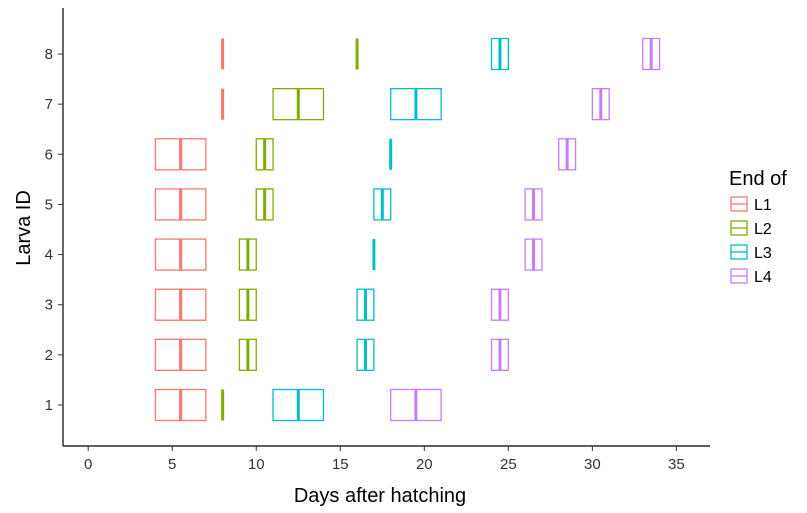 The height and width of the screenshot is (513, 807). What do you see at coordinates (49, 54) in the screenshot?
I see `y-tick-label: 8` at bounding box center [49, 54].